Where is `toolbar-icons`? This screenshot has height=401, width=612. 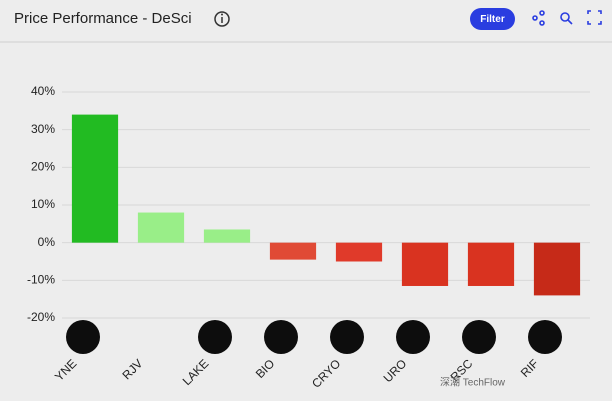
toolbar-icons is located at coordinates (567, 18).